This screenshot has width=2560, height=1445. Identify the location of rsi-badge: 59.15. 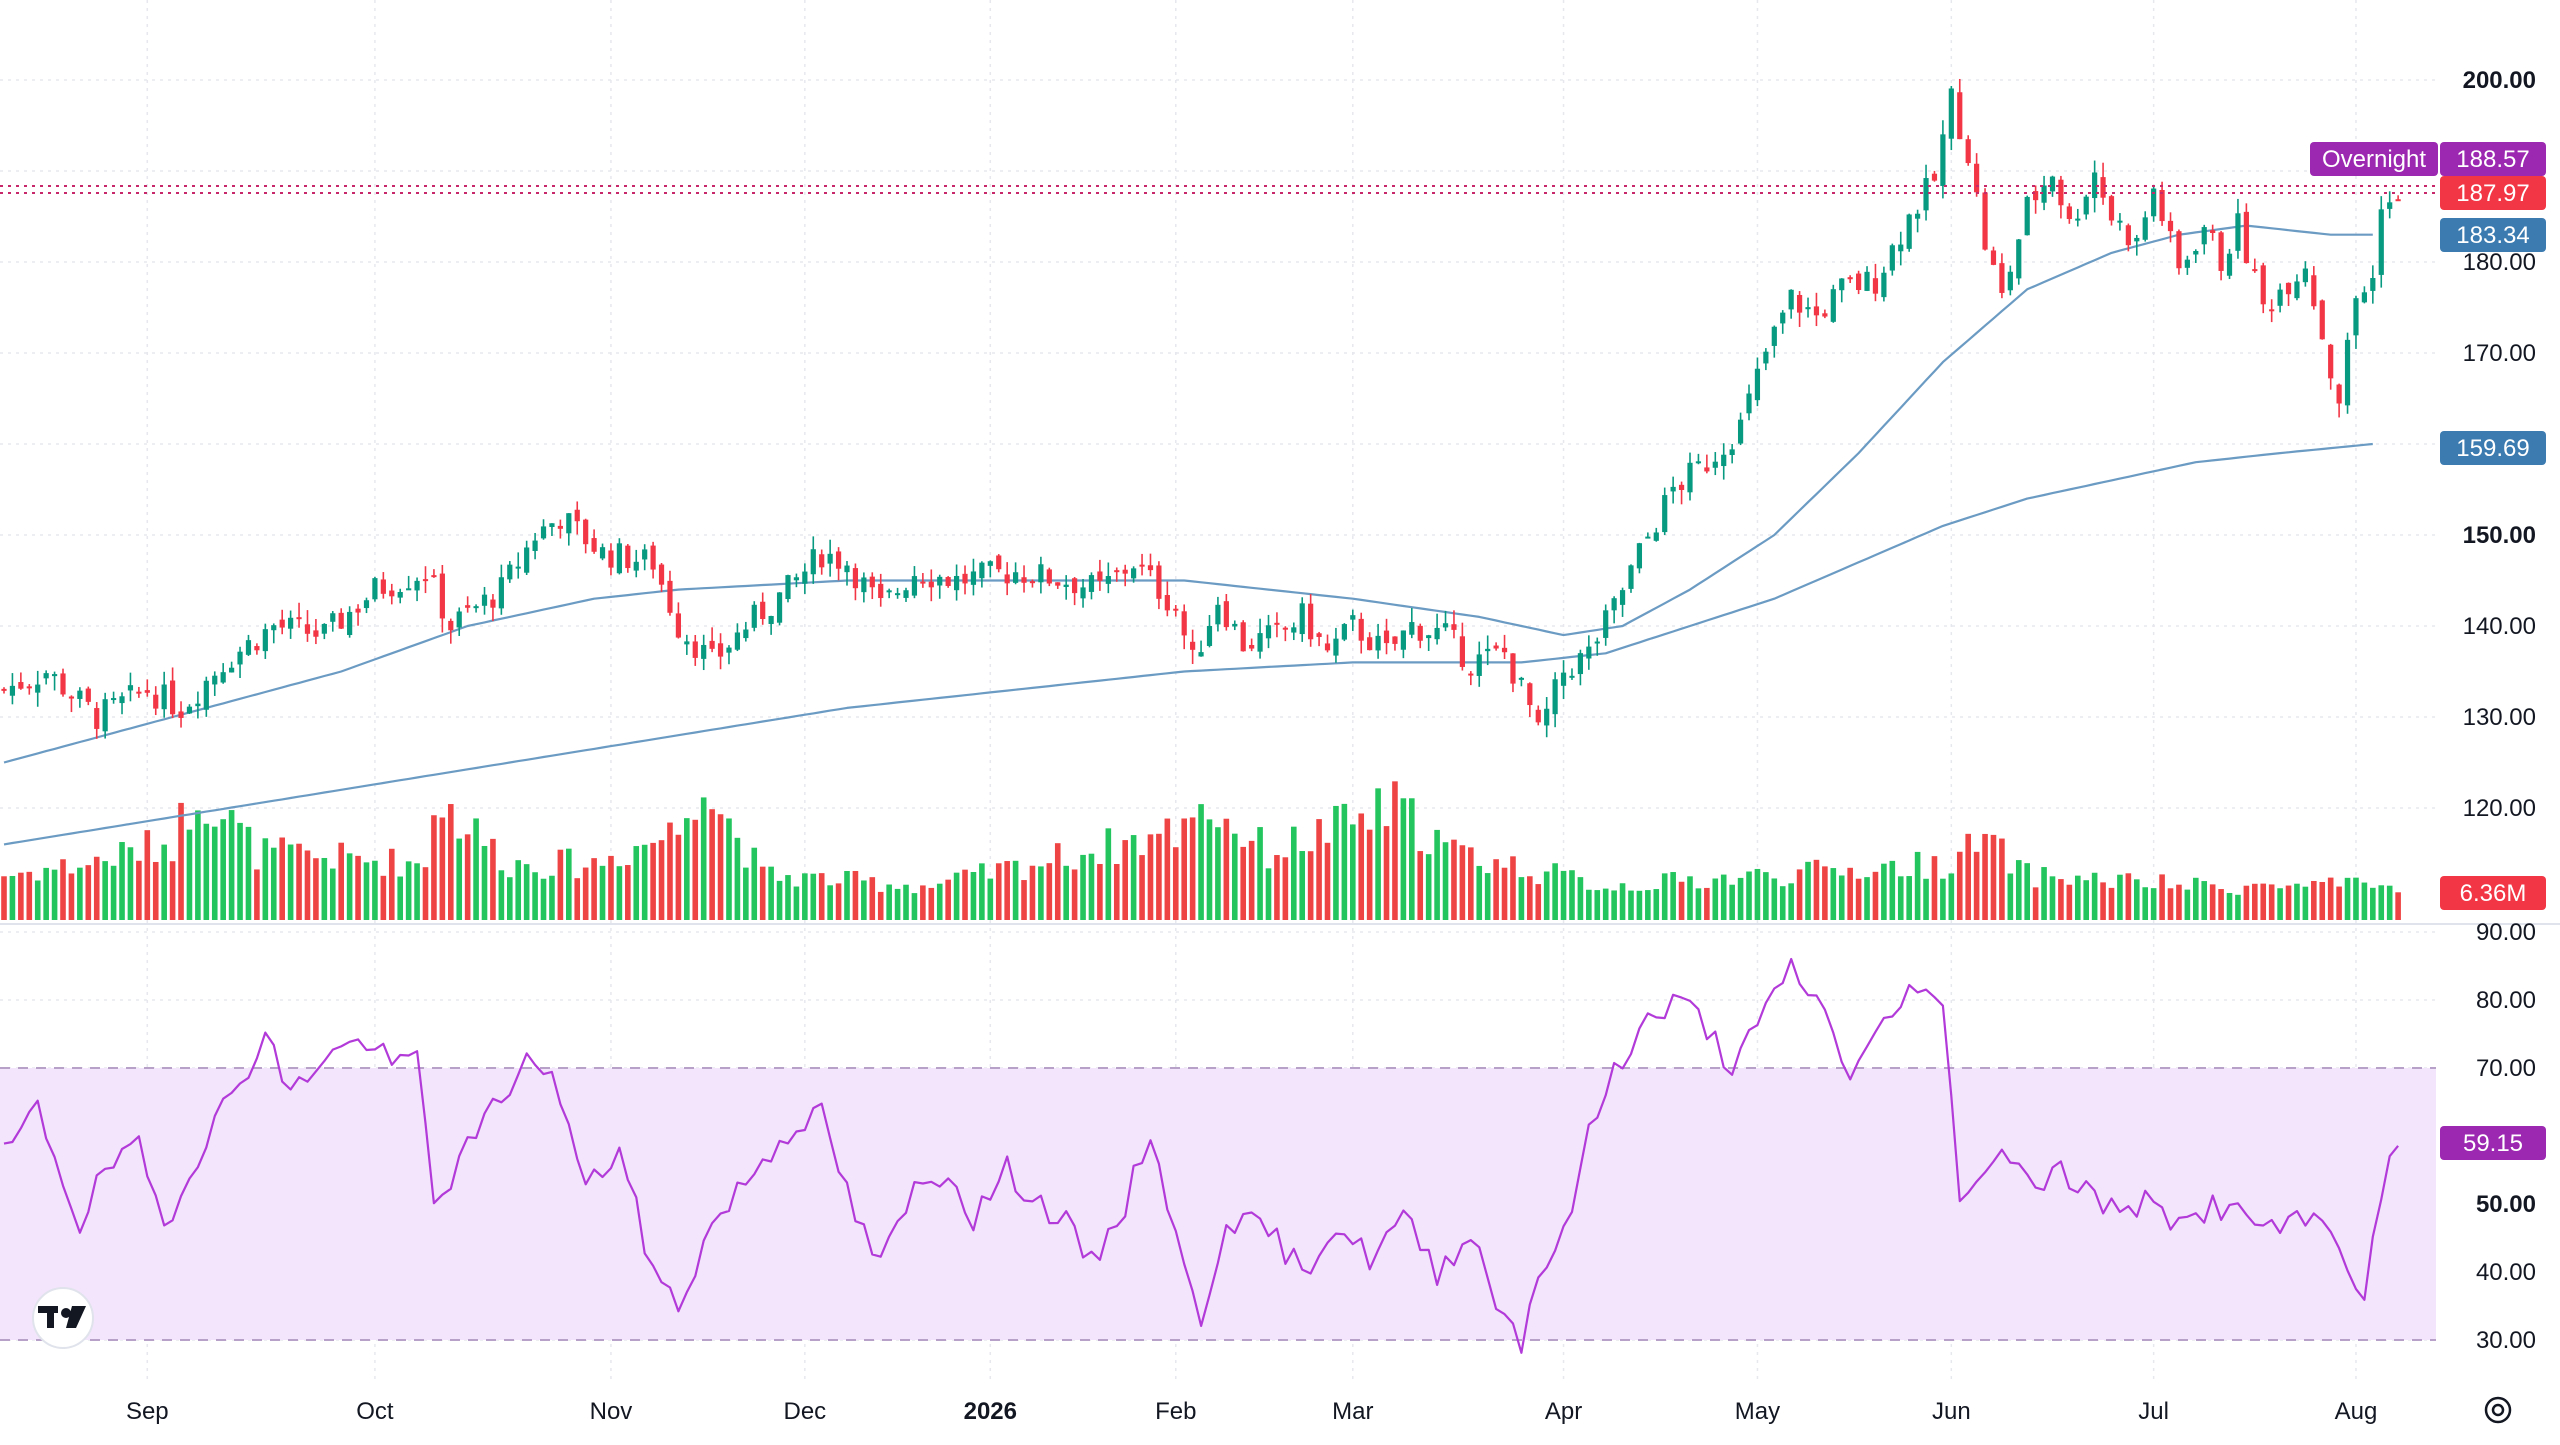
(2493, 1143).